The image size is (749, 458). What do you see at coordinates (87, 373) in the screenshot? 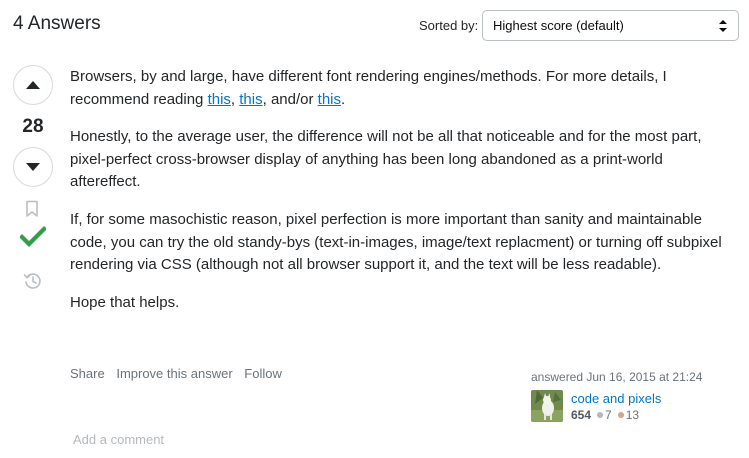
I see `share-link: Share` at bounding box center [87, 373].